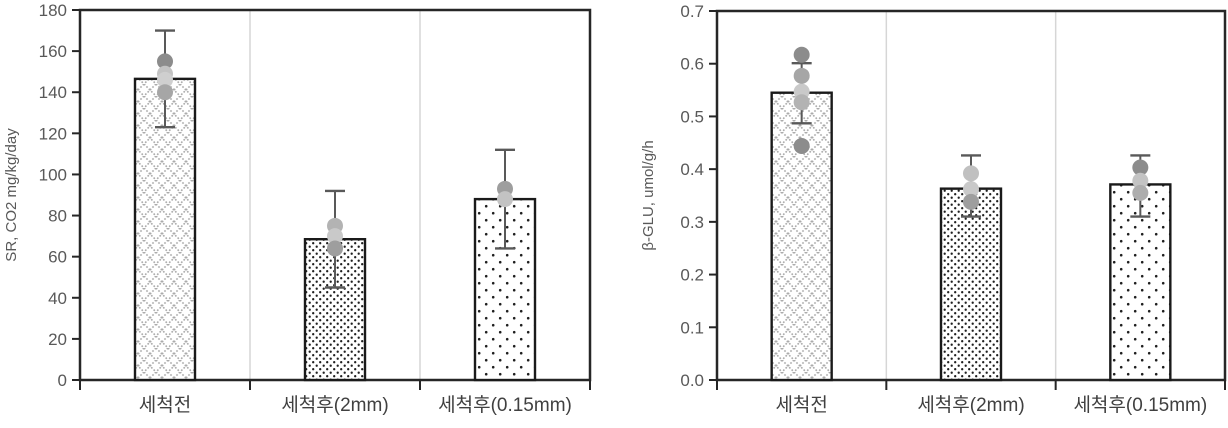 This screenshot has width=1228, height=428. I want to click on bar-dots-sparse, so click(505, 289).